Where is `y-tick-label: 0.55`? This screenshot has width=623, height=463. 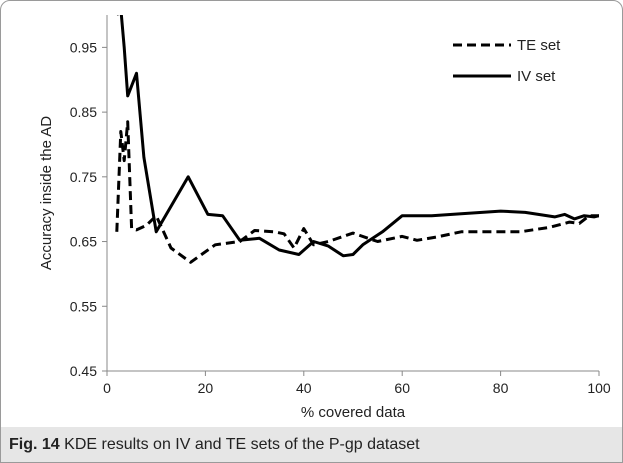 y-tick-label: 0.55 is located at coordinates (83, 306).